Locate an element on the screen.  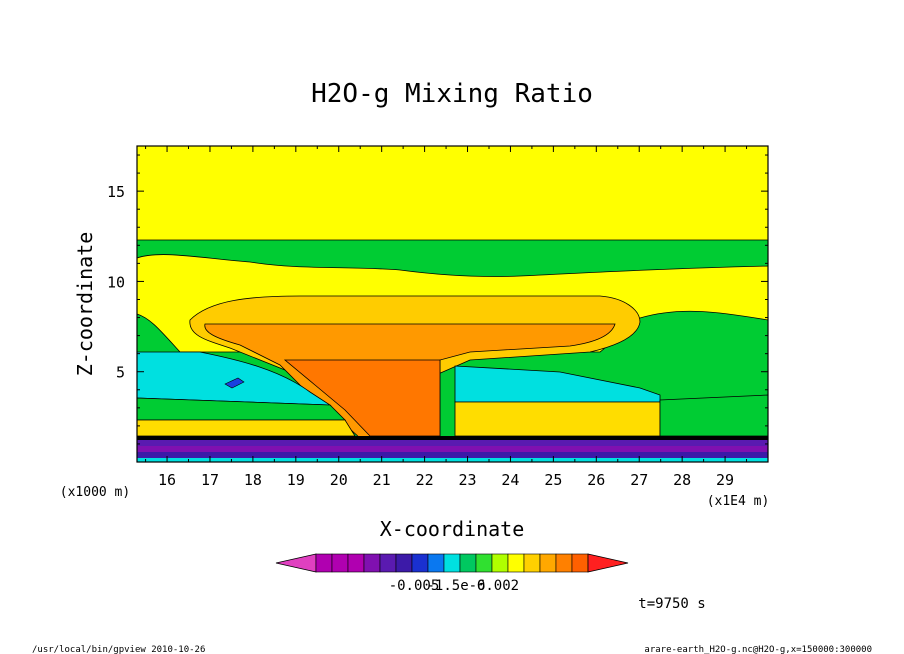
x-tick-label: 19 is located at coordinates (296, 480).